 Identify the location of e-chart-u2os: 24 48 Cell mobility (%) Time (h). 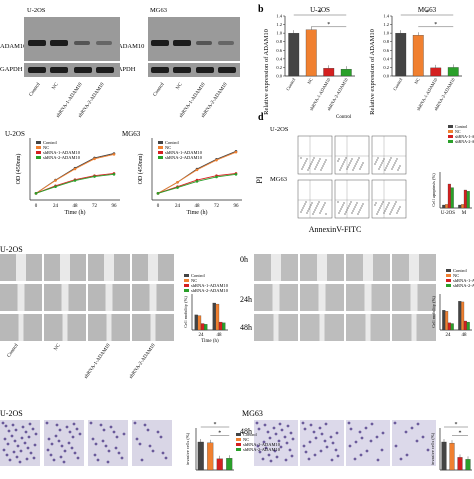
(205, 319).